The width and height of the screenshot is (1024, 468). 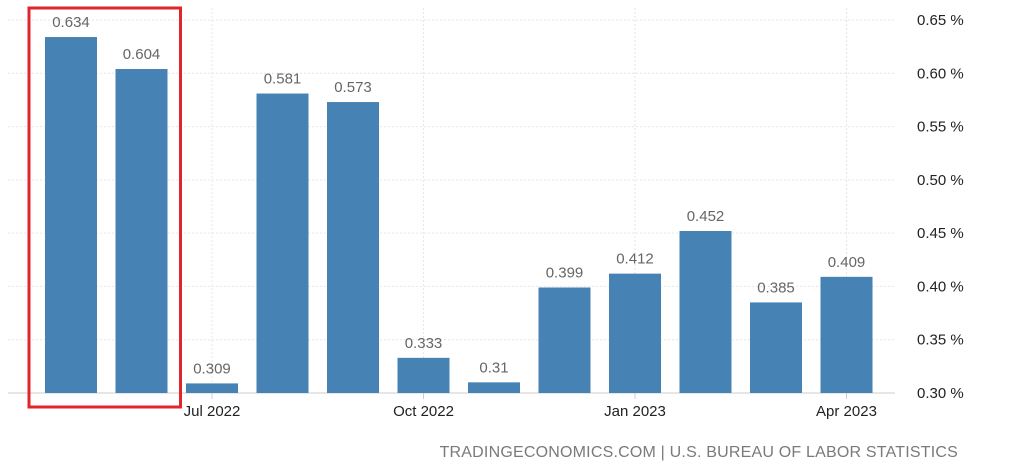 I want to click on y-tick-label: 0.35 %, so click(x=940, y=340).